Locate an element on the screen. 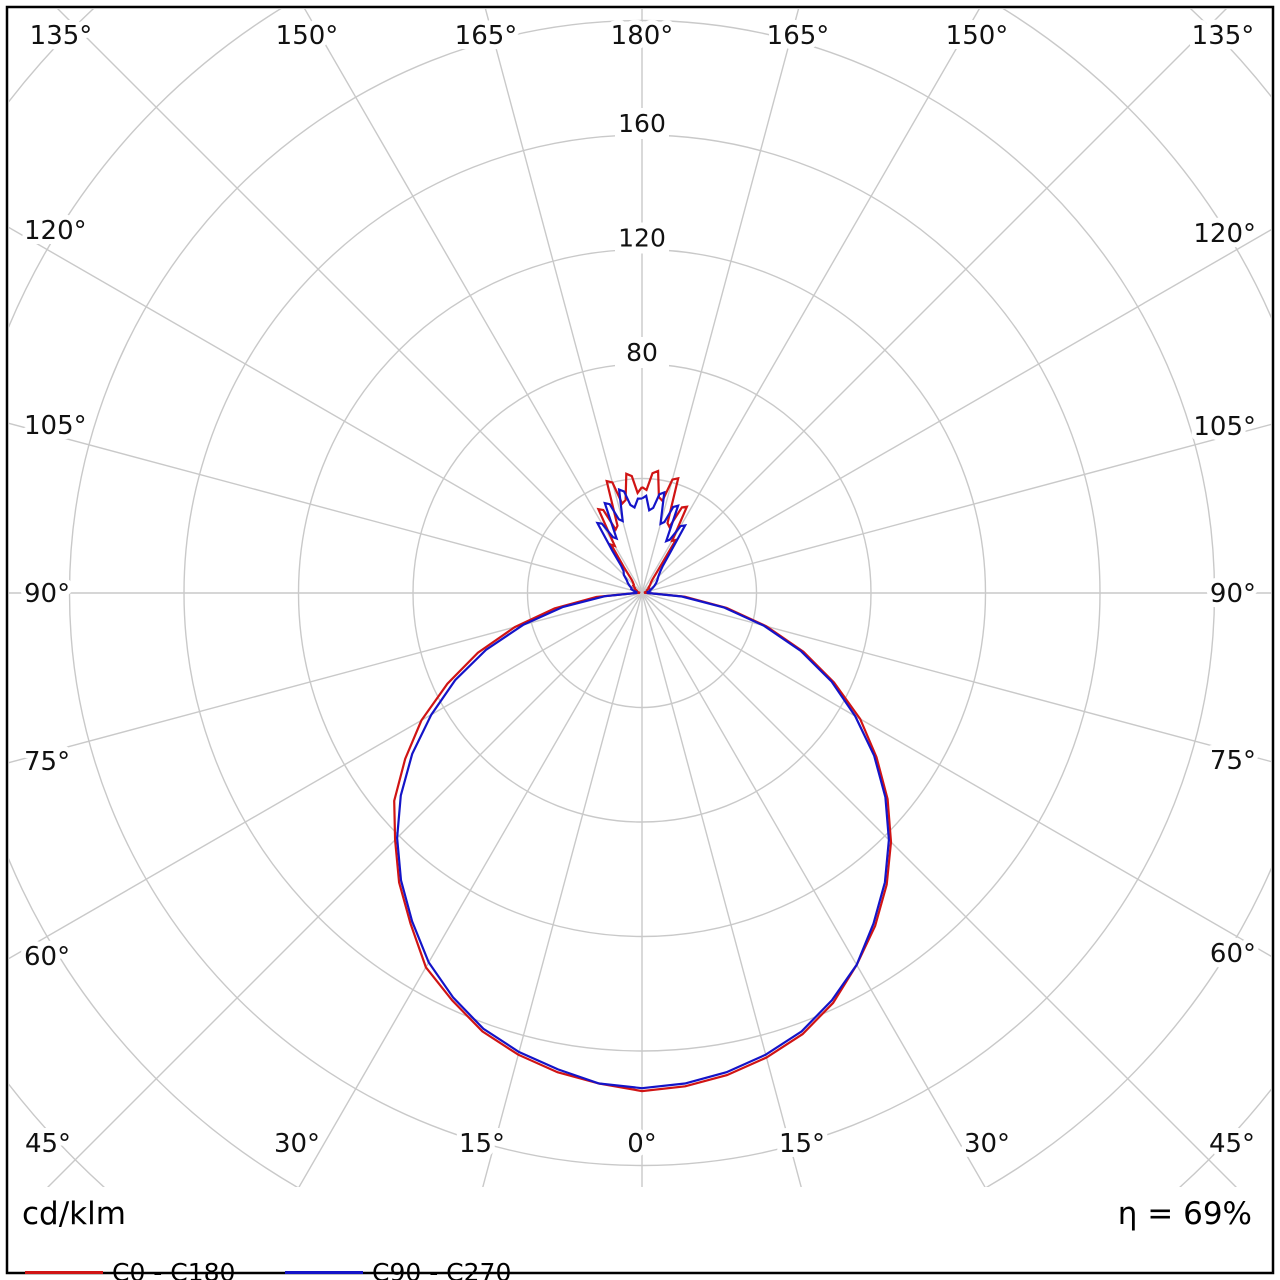 The image size is (1280, 1280). legend-line-c90 is located at coordinates (324, 1272).